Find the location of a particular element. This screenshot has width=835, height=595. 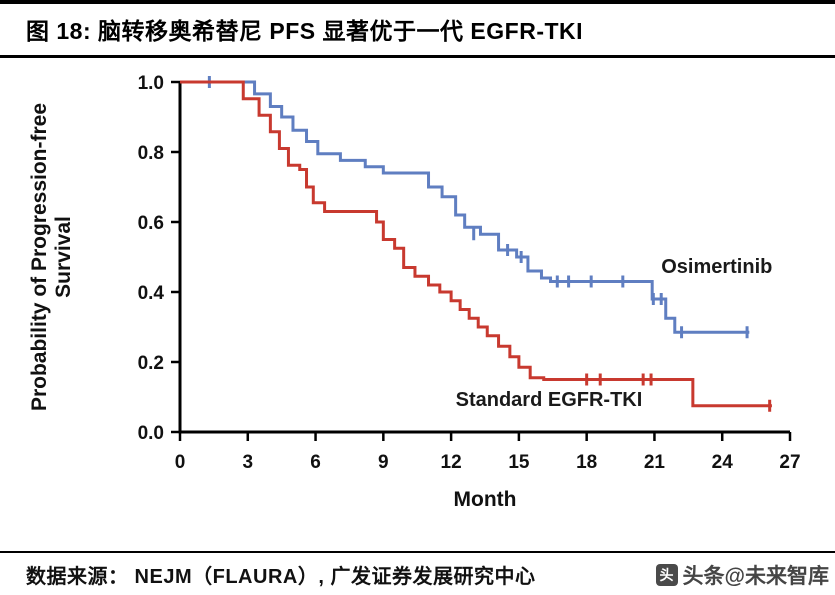

y-tick-label: 0.4 is located at coordinates (151, 293).